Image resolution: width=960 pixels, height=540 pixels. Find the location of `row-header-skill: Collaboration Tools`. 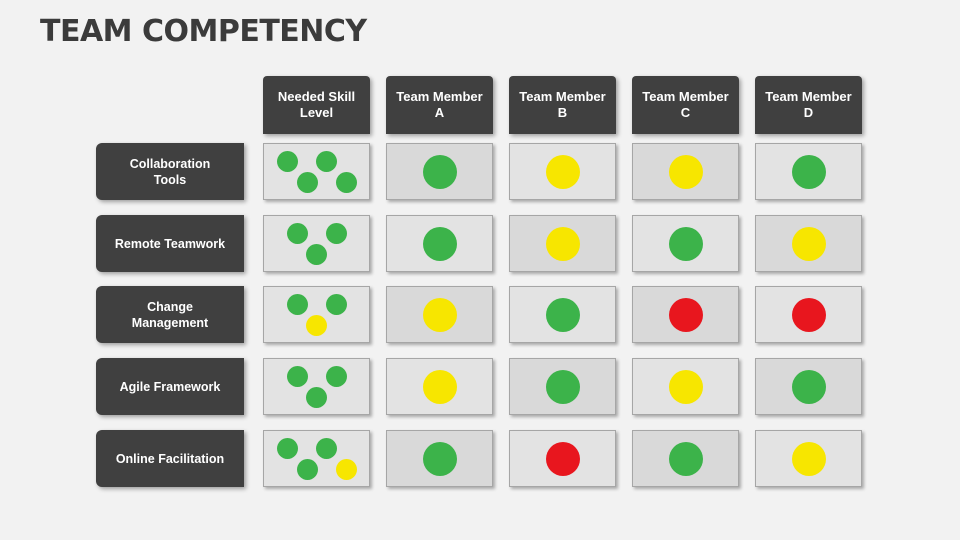

row-header-skill: Collaboration Tools is located at coordinates (170, 171).